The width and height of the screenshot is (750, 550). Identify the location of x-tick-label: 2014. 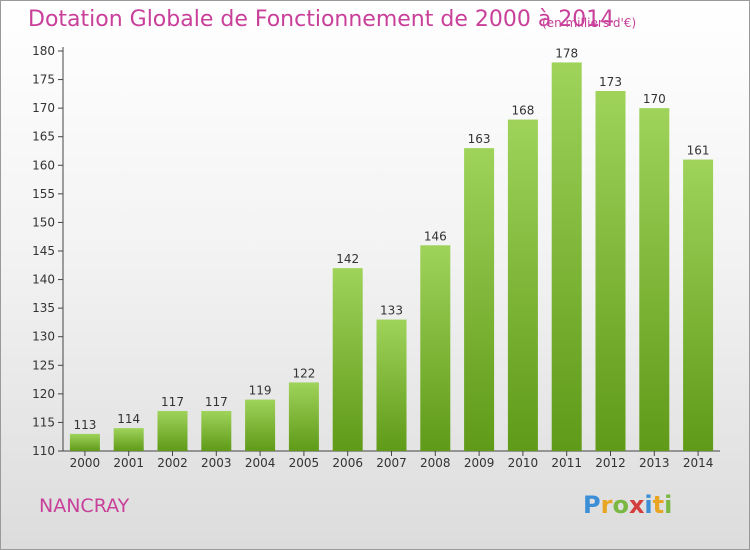
(698, 463).